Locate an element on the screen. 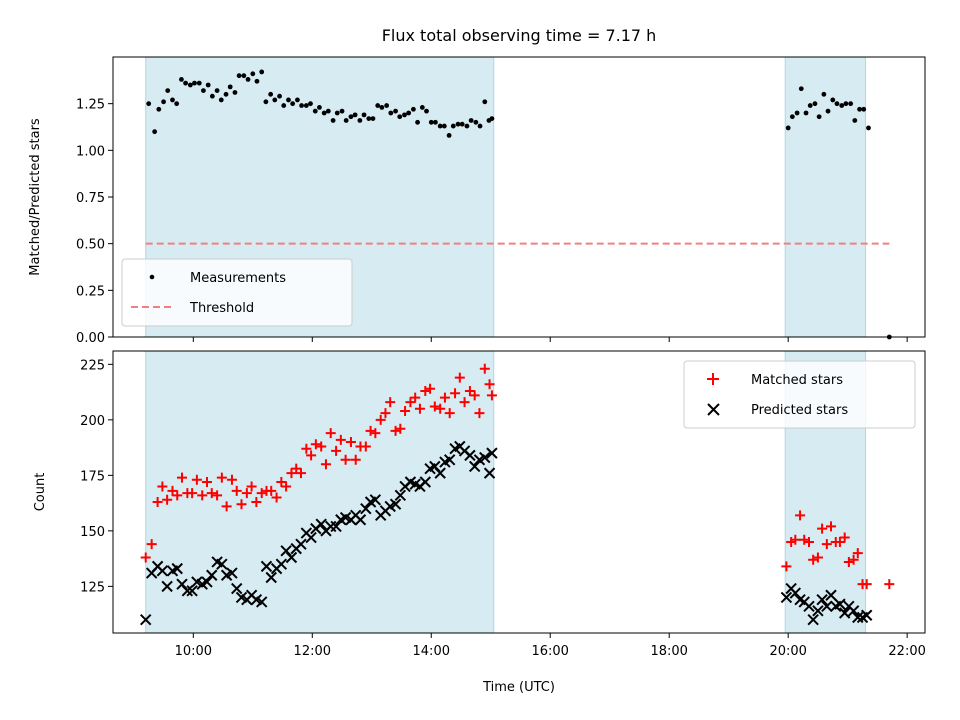 This screenshot has width=960, height=720. legend-predicted-marker is located at coordinates (713, 409).